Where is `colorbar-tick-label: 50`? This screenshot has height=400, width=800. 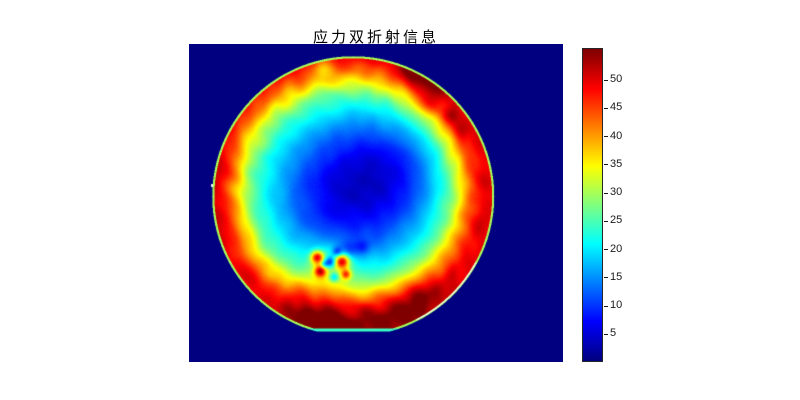
colorbar-tick-label: 50 is located at coordinates (616, 79).